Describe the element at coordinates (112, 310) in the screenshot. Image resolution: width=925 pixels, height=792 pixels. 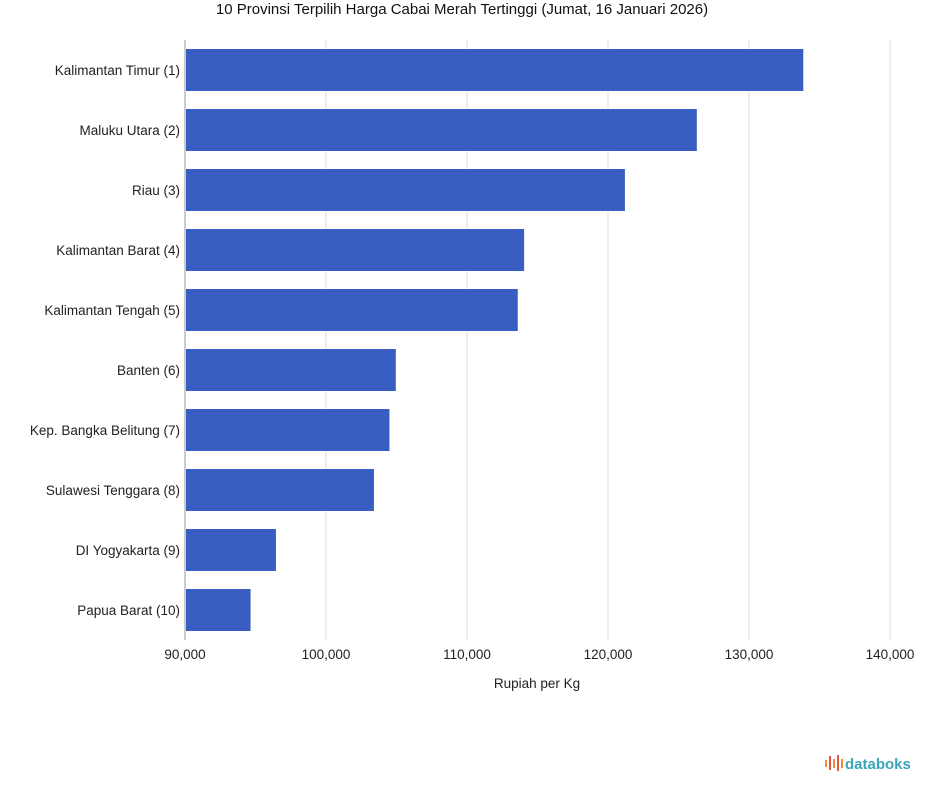
I see `category-label: Kalimantan Tengah (5)` at that location.